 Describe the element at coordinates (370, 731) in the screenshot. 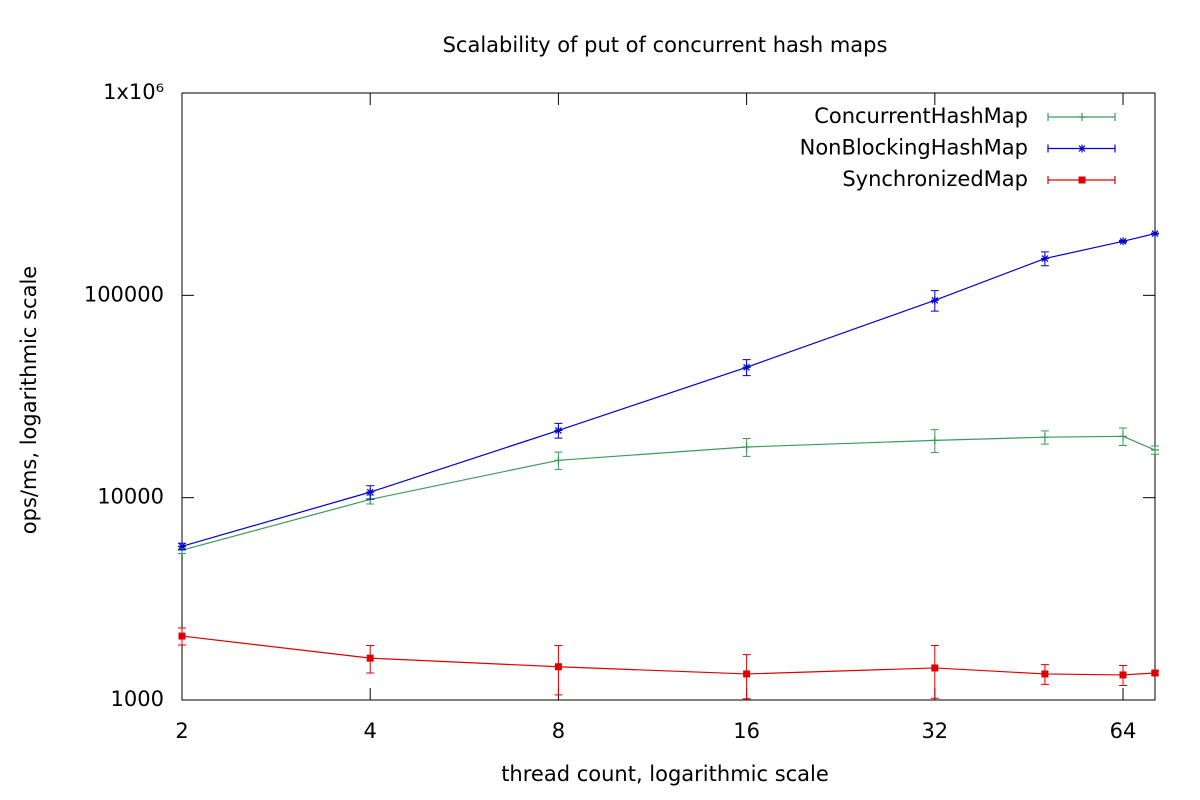

I see `x-tick-label: 4` at that location.